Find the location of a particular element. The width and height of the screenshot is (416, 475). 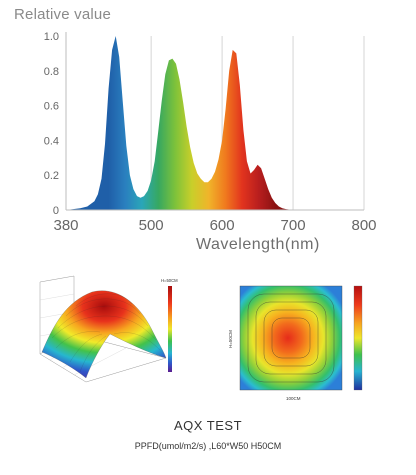

x-tick-labels: 380 500 600 700 800 is located at coordinates (214, 225).